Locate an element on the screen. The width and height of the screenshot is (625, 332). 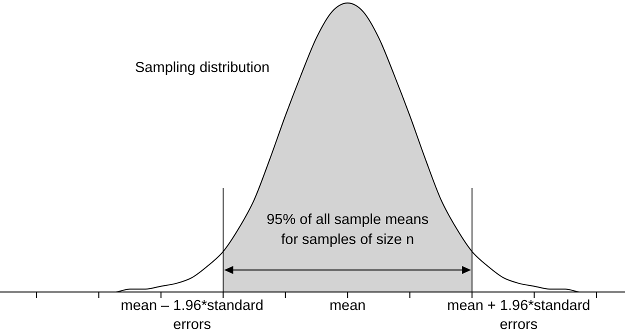
x-tick-label: mean is located at coordinates (347, 306).